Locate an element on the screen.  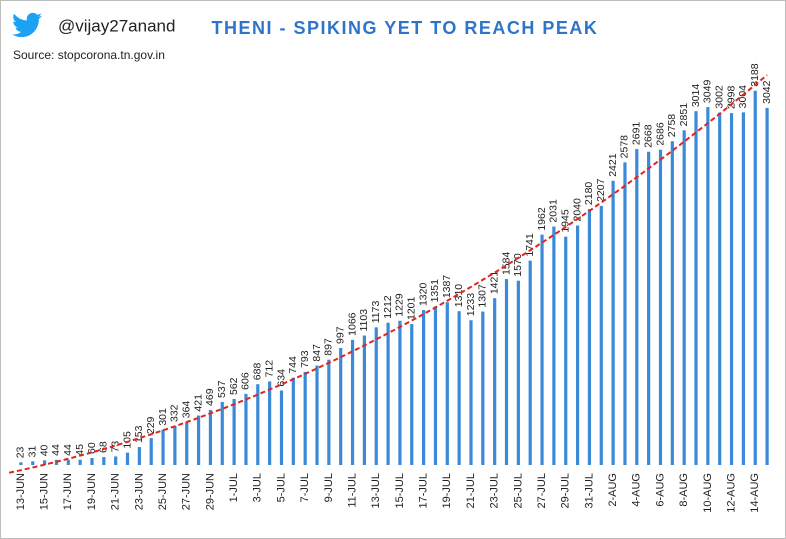
value-label: 1584 is located at coordinates (506, 264).